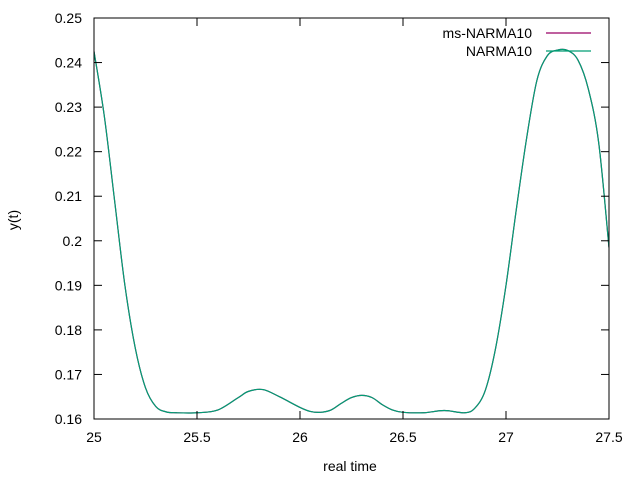  What do you see at coordinates (350, 466) in the screenshot?
I see `x-axis-label: real time` at bounding box center [350, 466].